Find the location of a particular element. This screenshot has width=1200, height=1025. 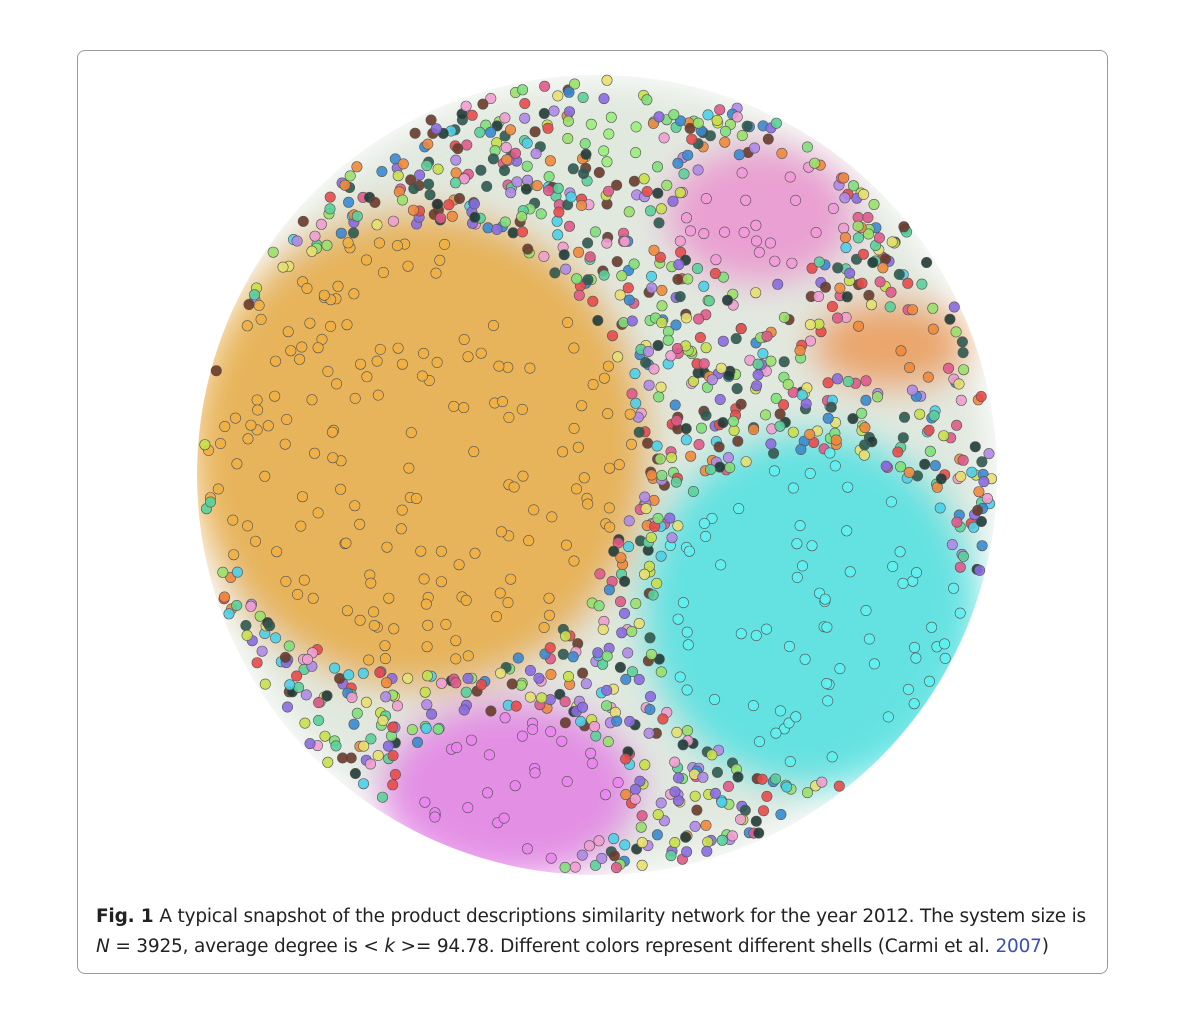

figure-label: Fig. 1 is located at coordinates (125, 916).